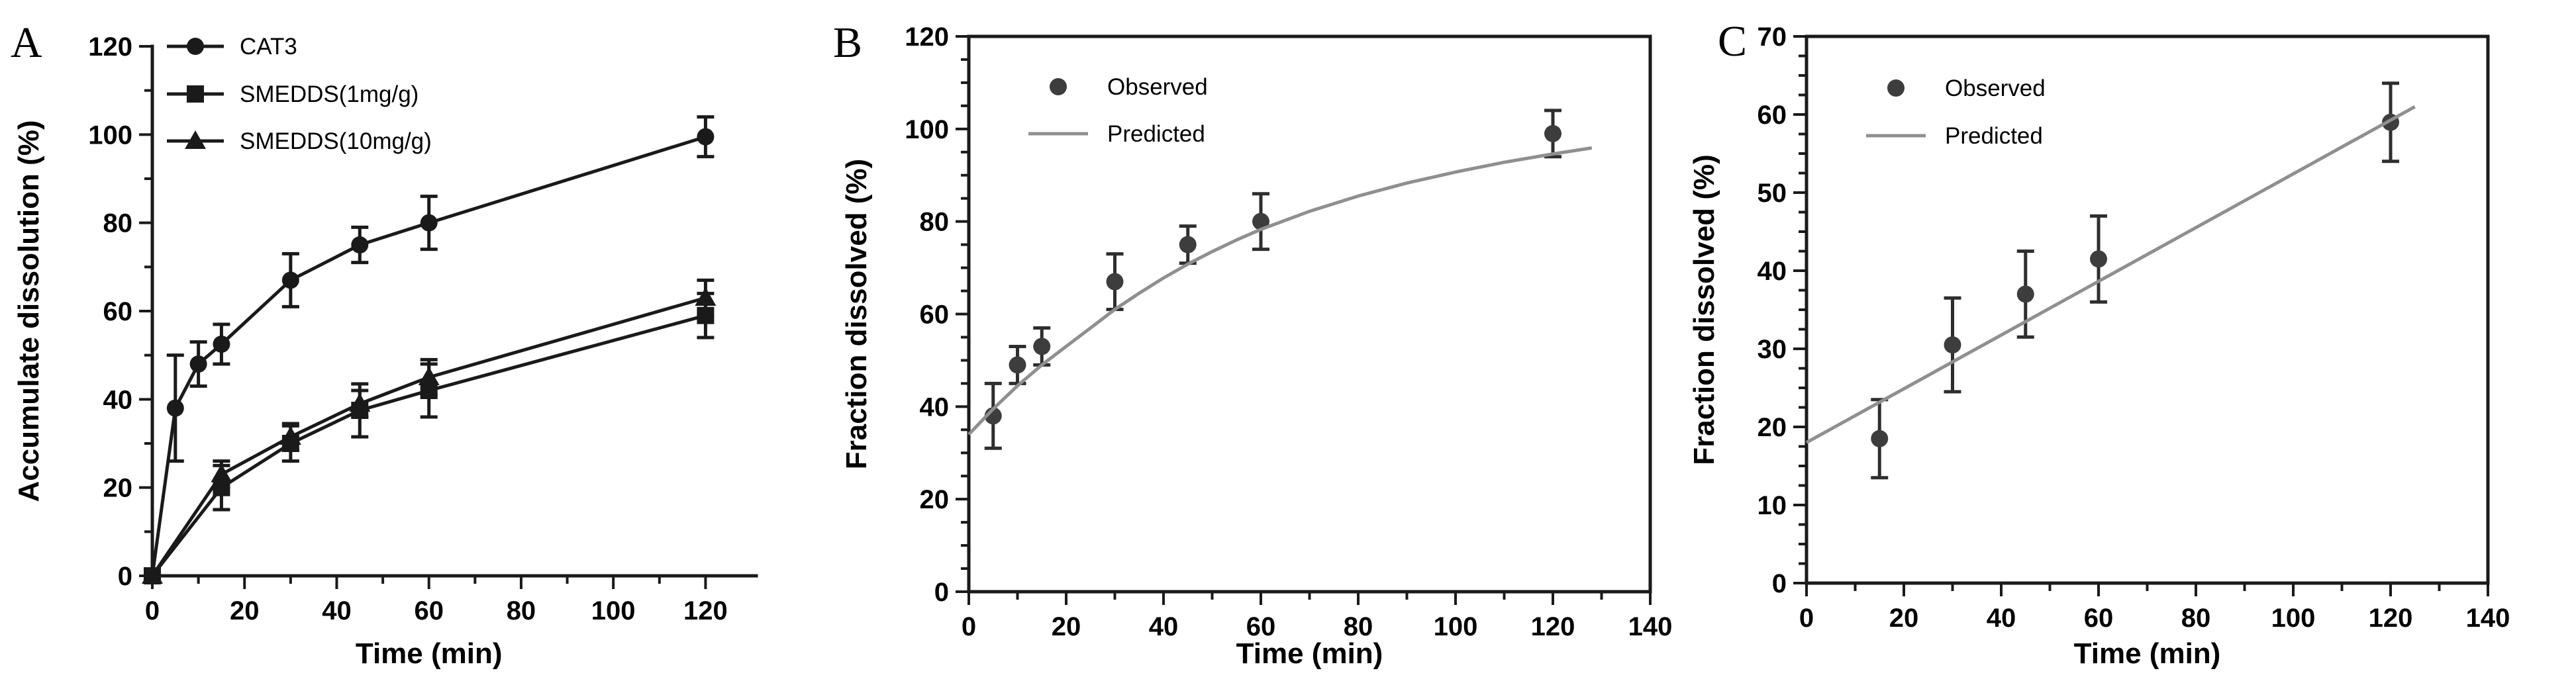 Image resolution: width=2576 pixels, height=689 pixels. Describe the element at coordinates (29, 311) in the screenshot. I see `panel-A-y-axis-title: Accumulate dissolution (%)` at that location.